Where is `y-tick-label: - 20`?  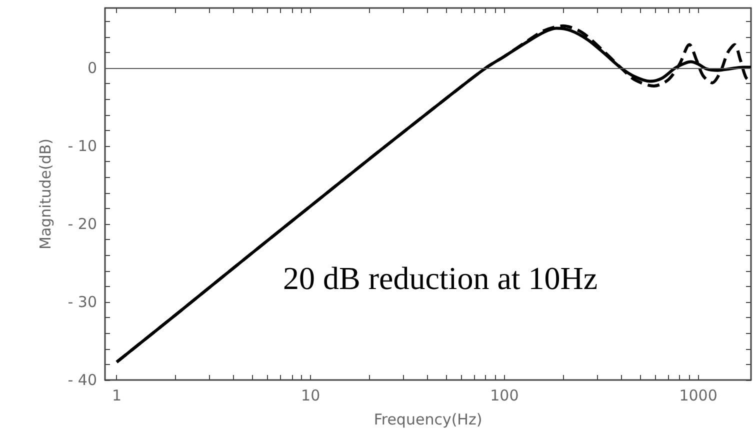 y-tick-label: - 20 is located at coordinates (82, 224).